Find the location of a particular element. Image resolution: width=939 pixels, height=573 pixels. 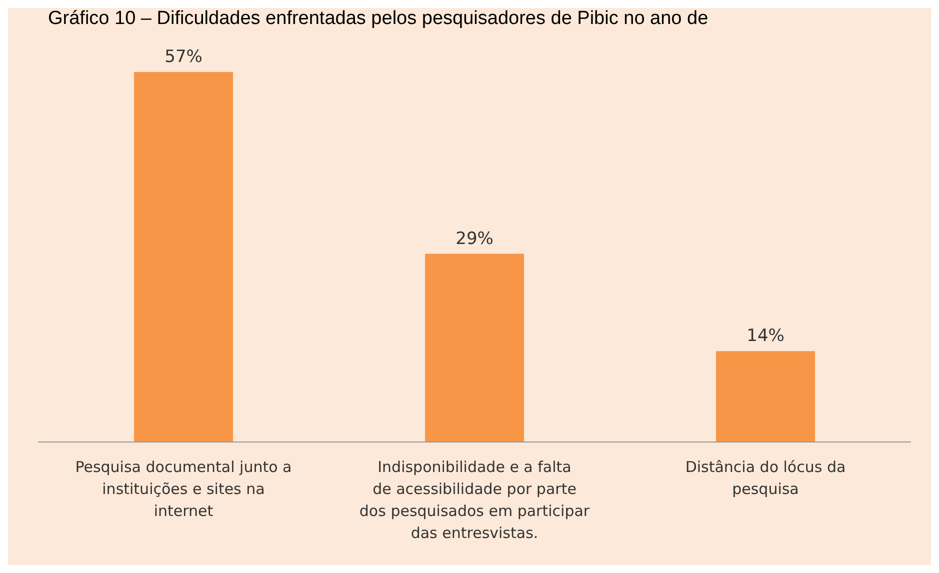

x-tick-label: Pesquisa documental junto a instituições e sites na internet is located at coordinates (183, 489).